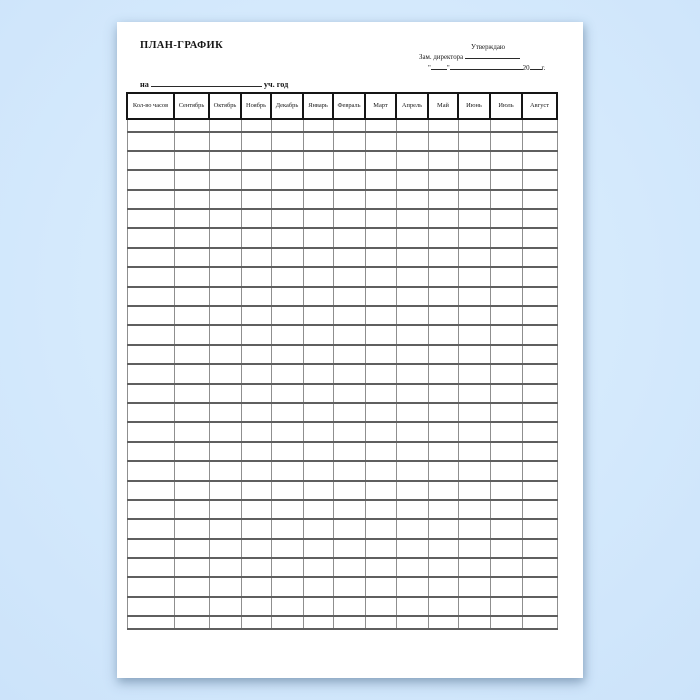 Image resolution: width=700 pixels, height=700 pixels. I want to click on column-header-month: Октябрь, so click(225, 106).